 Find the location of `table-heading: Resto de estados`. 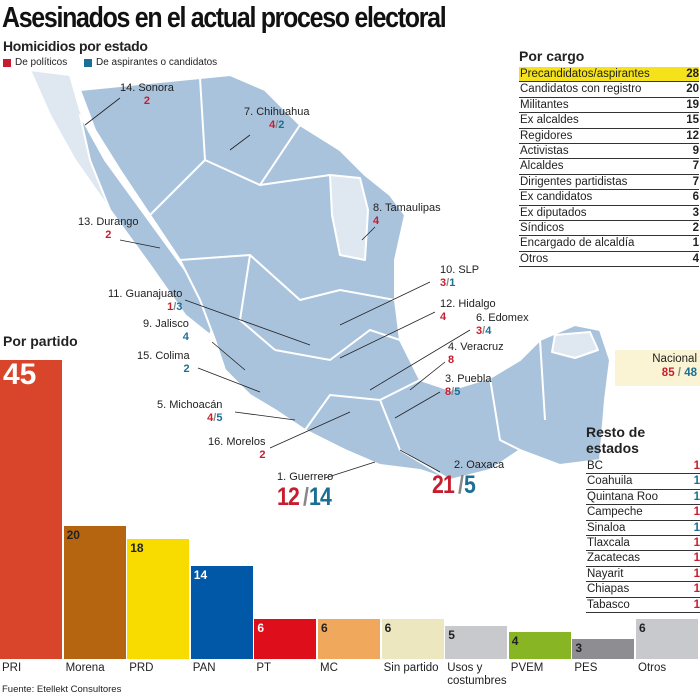

table-heading: Resto de estados is located at coordinates (616, 440).